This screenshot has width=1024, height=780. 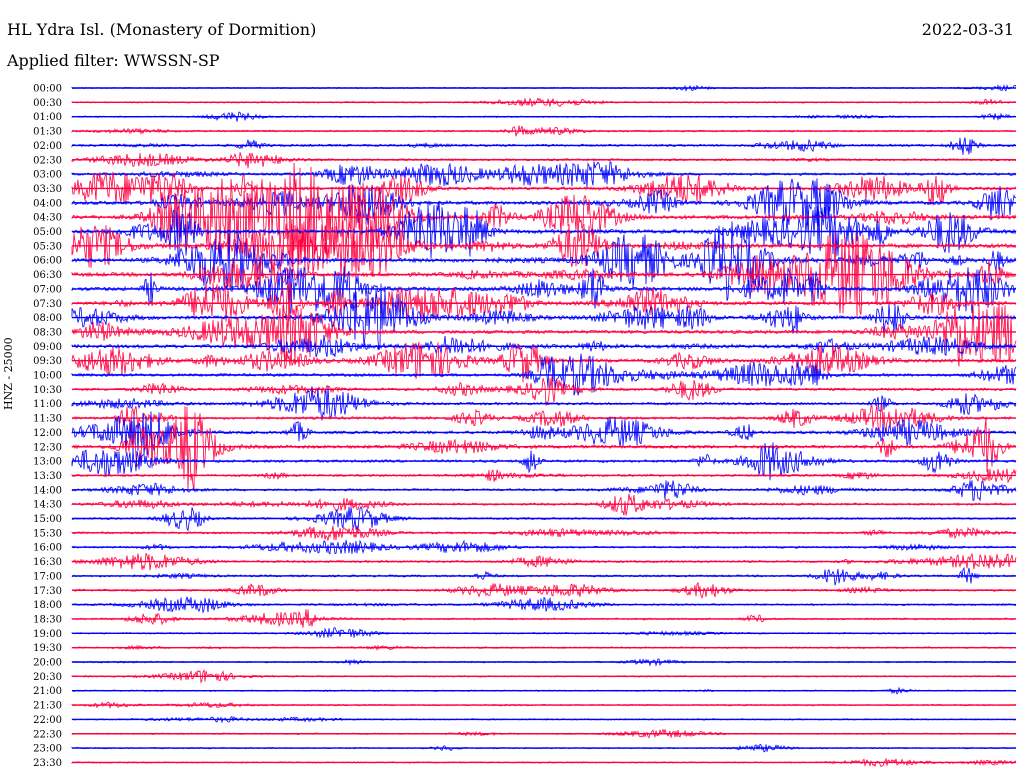 I want to click on row-tick-label: 02:30, so click(x=47, y=160).